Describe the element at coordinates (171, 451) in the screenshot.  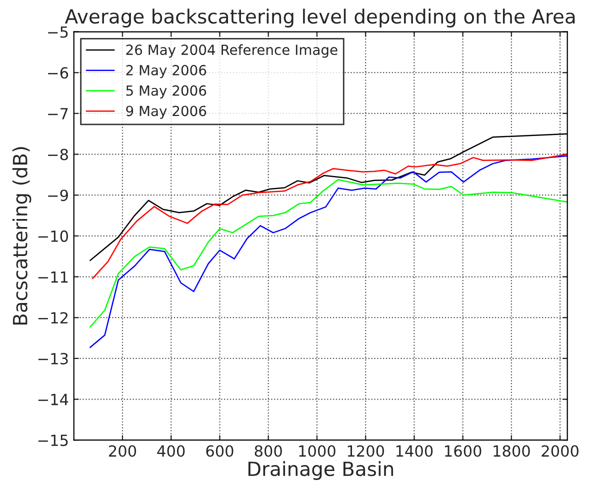
I see `x-tick-label: 400` at that location.